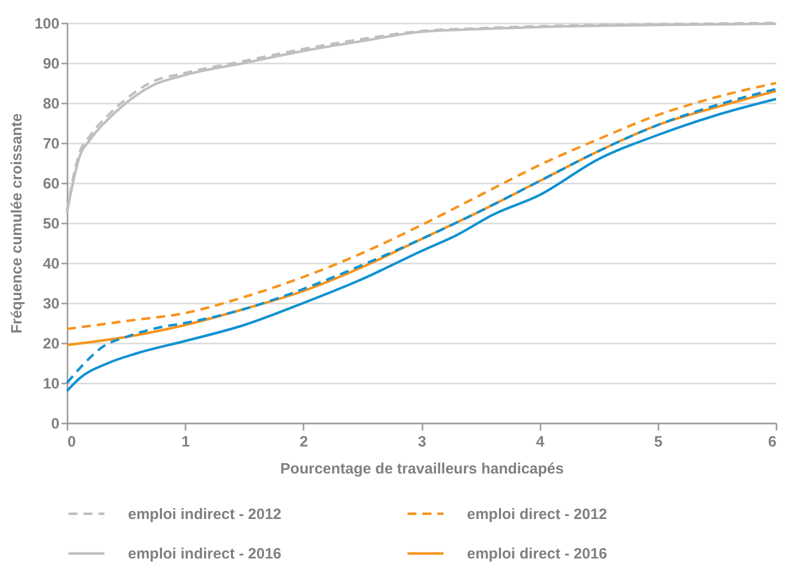  Describe the element at coordinates (51, 64) in the screenshot. I see `y-tick-label: 90` at that location.